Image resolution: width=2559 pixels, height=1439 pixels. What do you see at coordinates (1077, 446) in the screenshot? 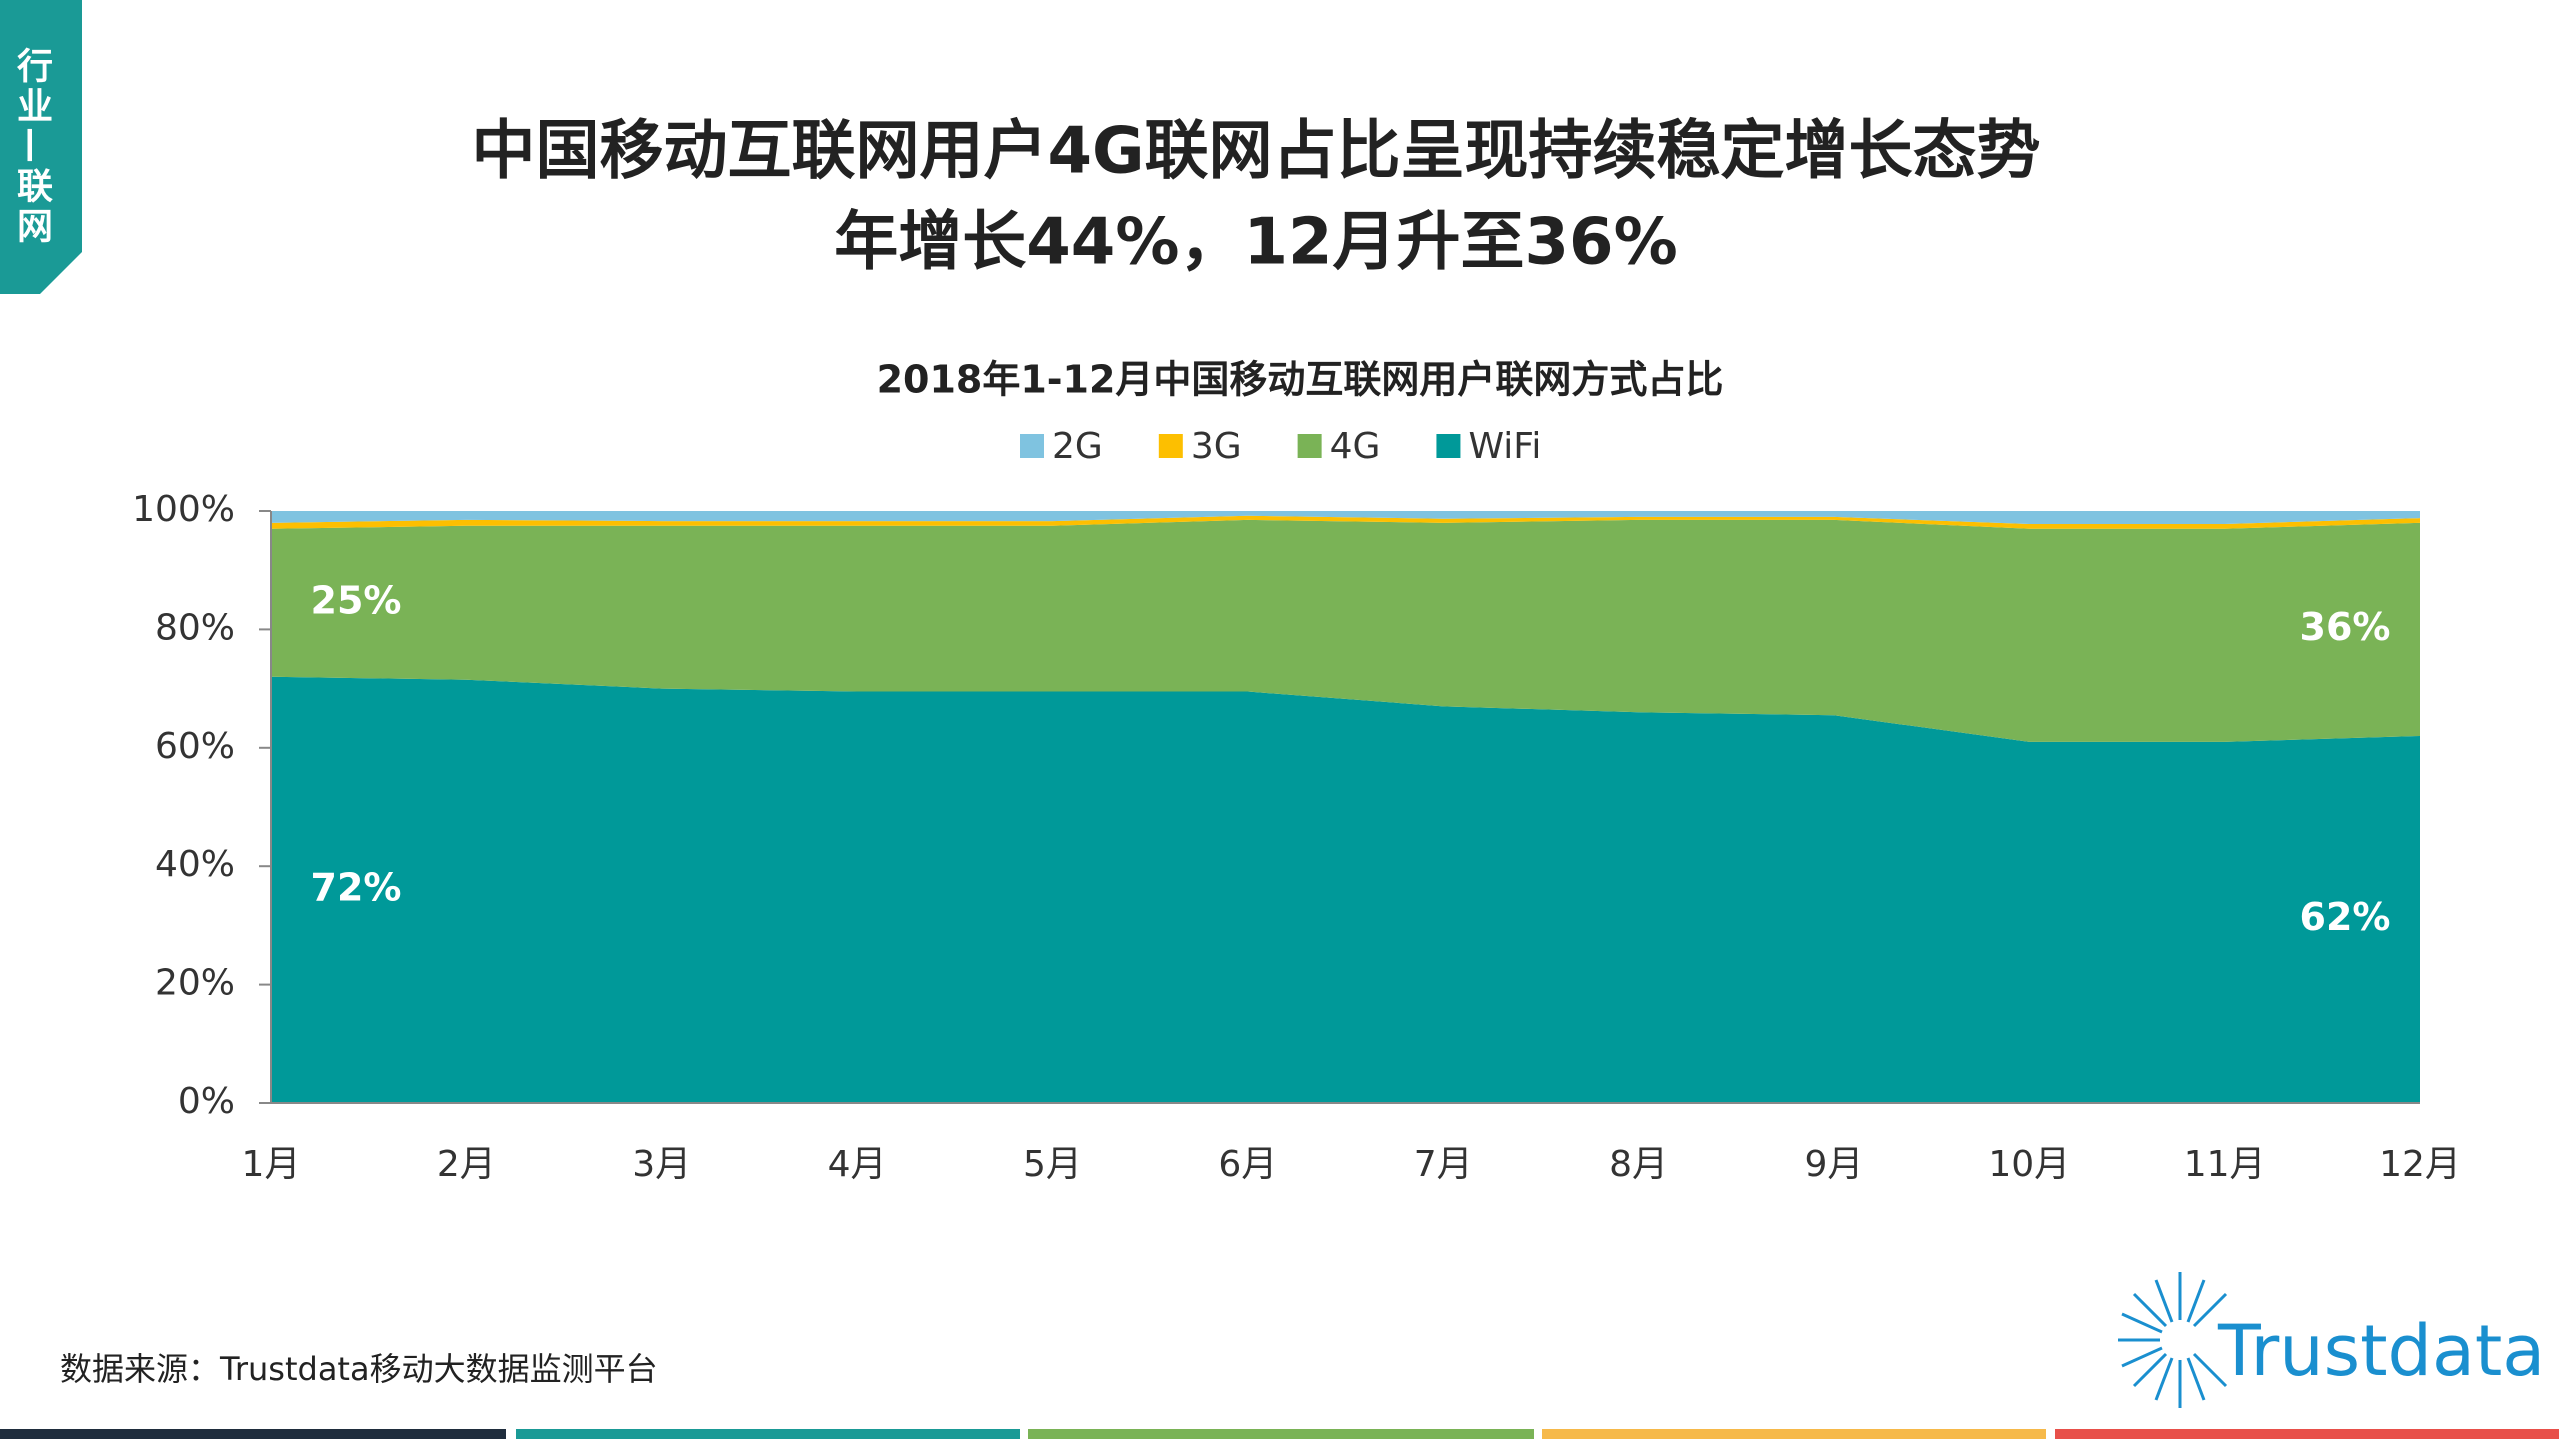
I see `legend-label: 2G` at bounding box center [1077, 446].